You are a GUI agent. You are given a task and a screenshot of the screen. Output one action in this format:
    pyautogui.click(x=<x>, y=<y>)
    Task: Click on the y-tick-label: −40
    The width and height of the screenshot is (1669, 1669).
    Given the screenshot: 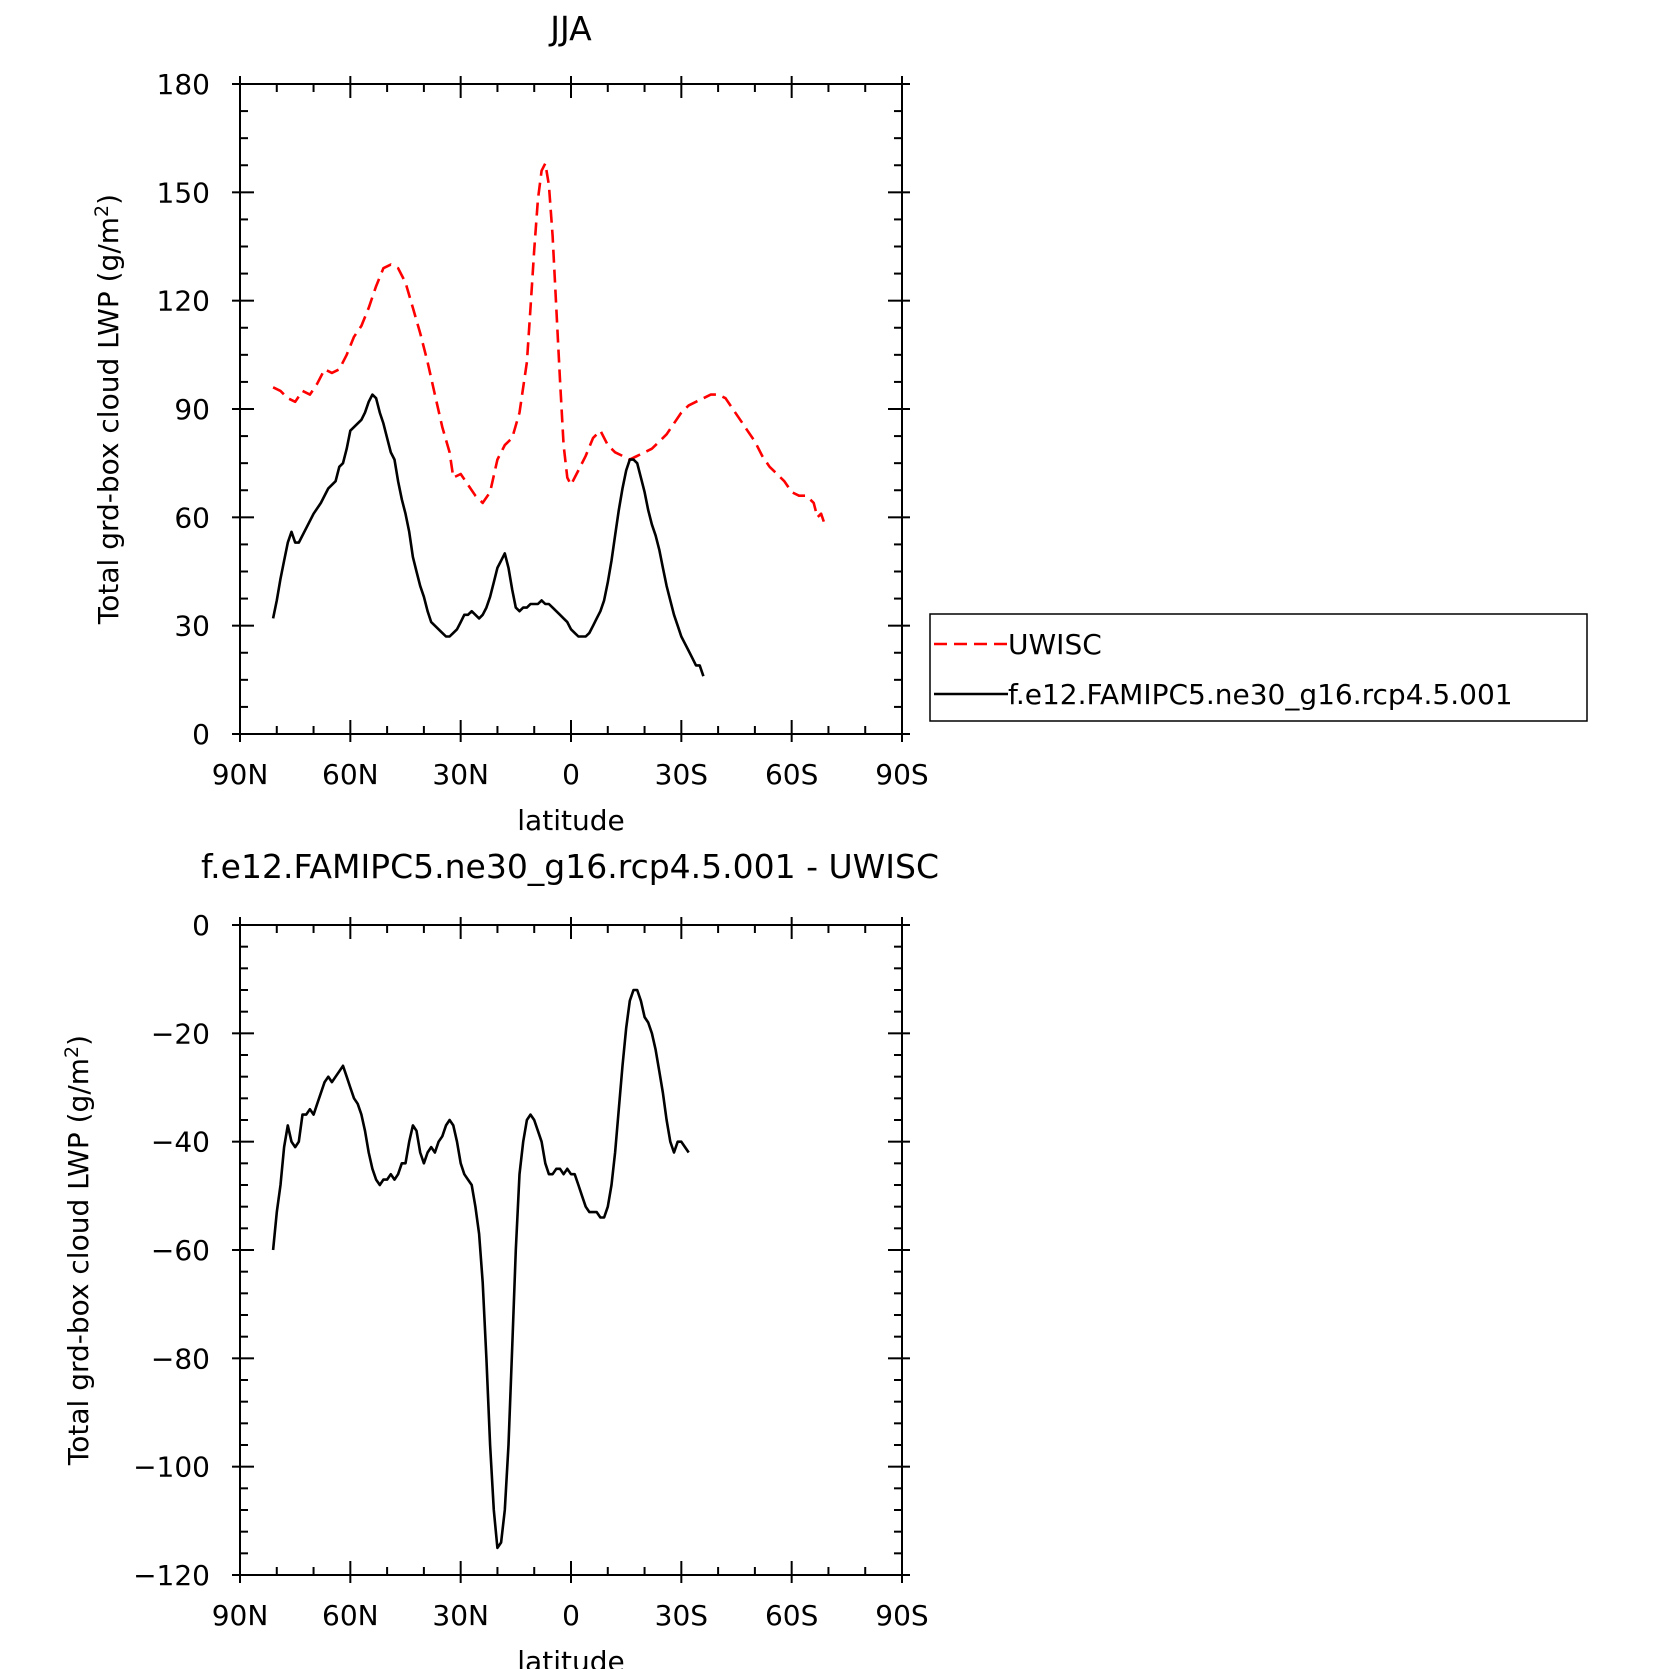 What is the action you would take?
    pyautogui.click(x=180, y=1142)
    